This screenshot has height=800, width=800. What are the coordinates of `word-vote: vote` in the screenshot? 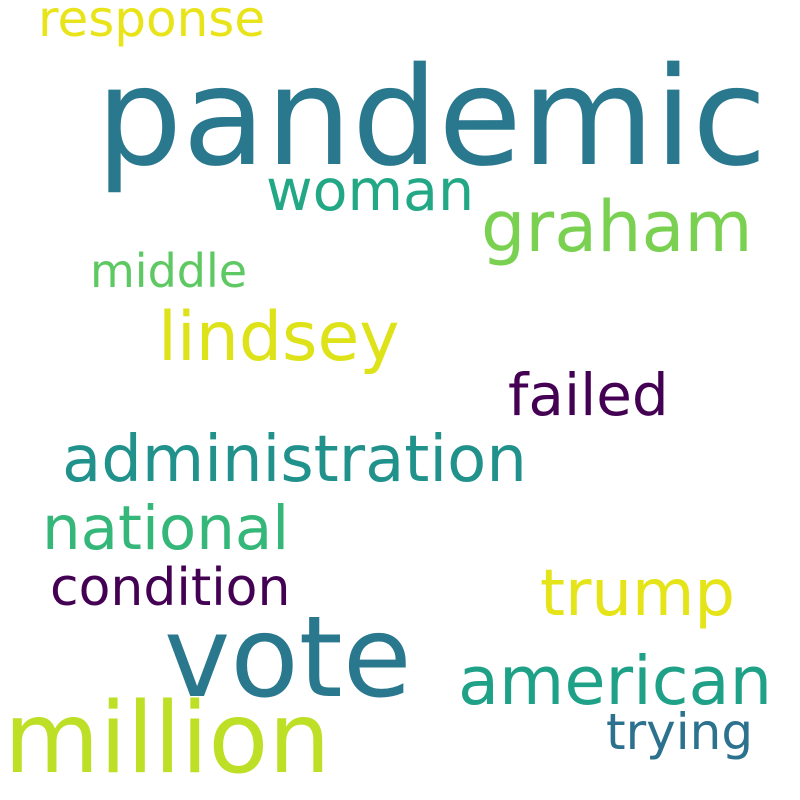 It's located at (288, 658).